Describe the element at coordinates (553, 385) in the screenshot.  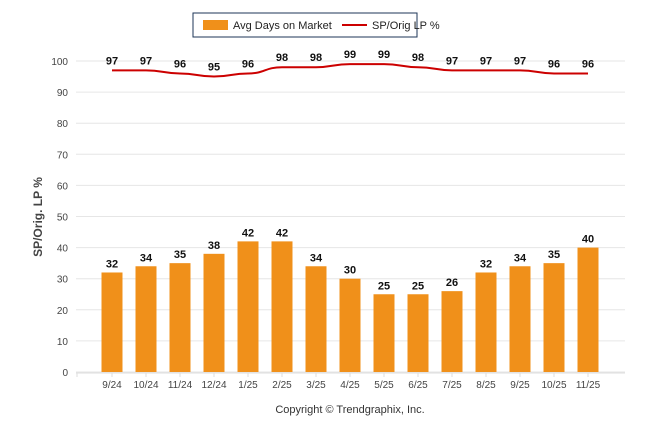
I see `x-tick-label: 10/25` at that location.